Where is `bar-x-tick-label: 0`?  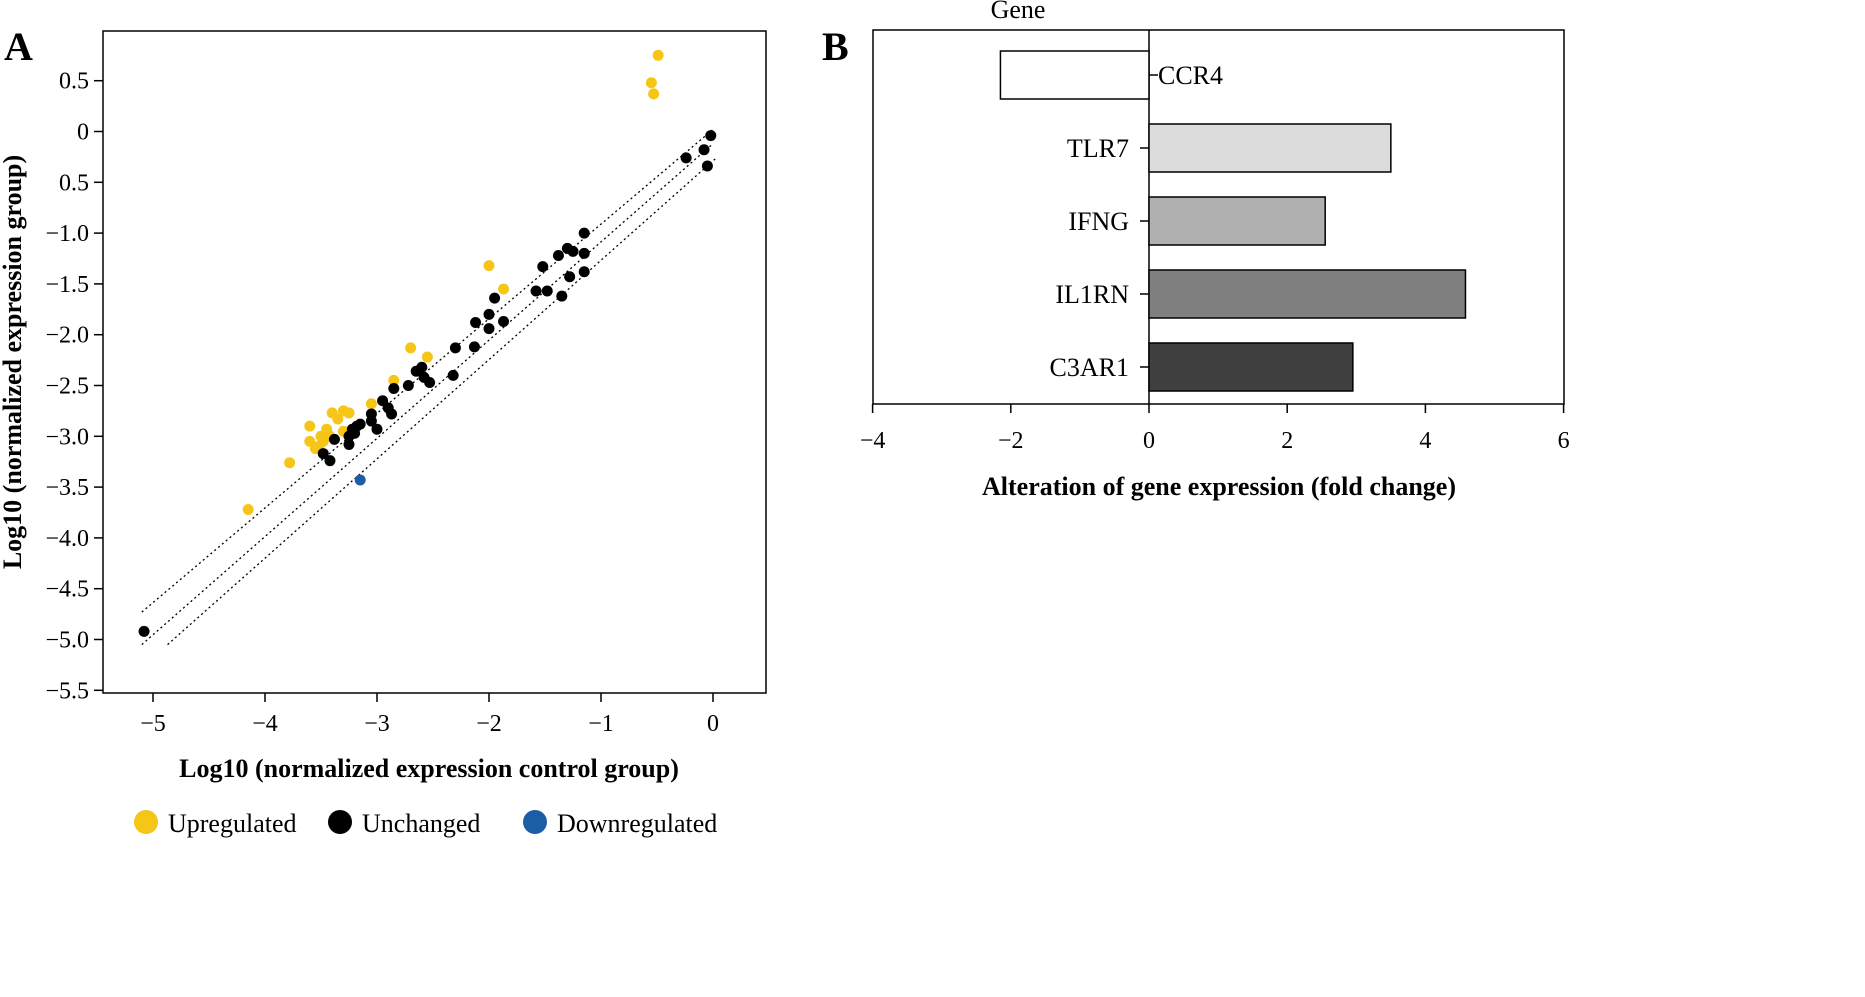
bar-x-tick-label: 0 is located at coordinates (1149, 441).